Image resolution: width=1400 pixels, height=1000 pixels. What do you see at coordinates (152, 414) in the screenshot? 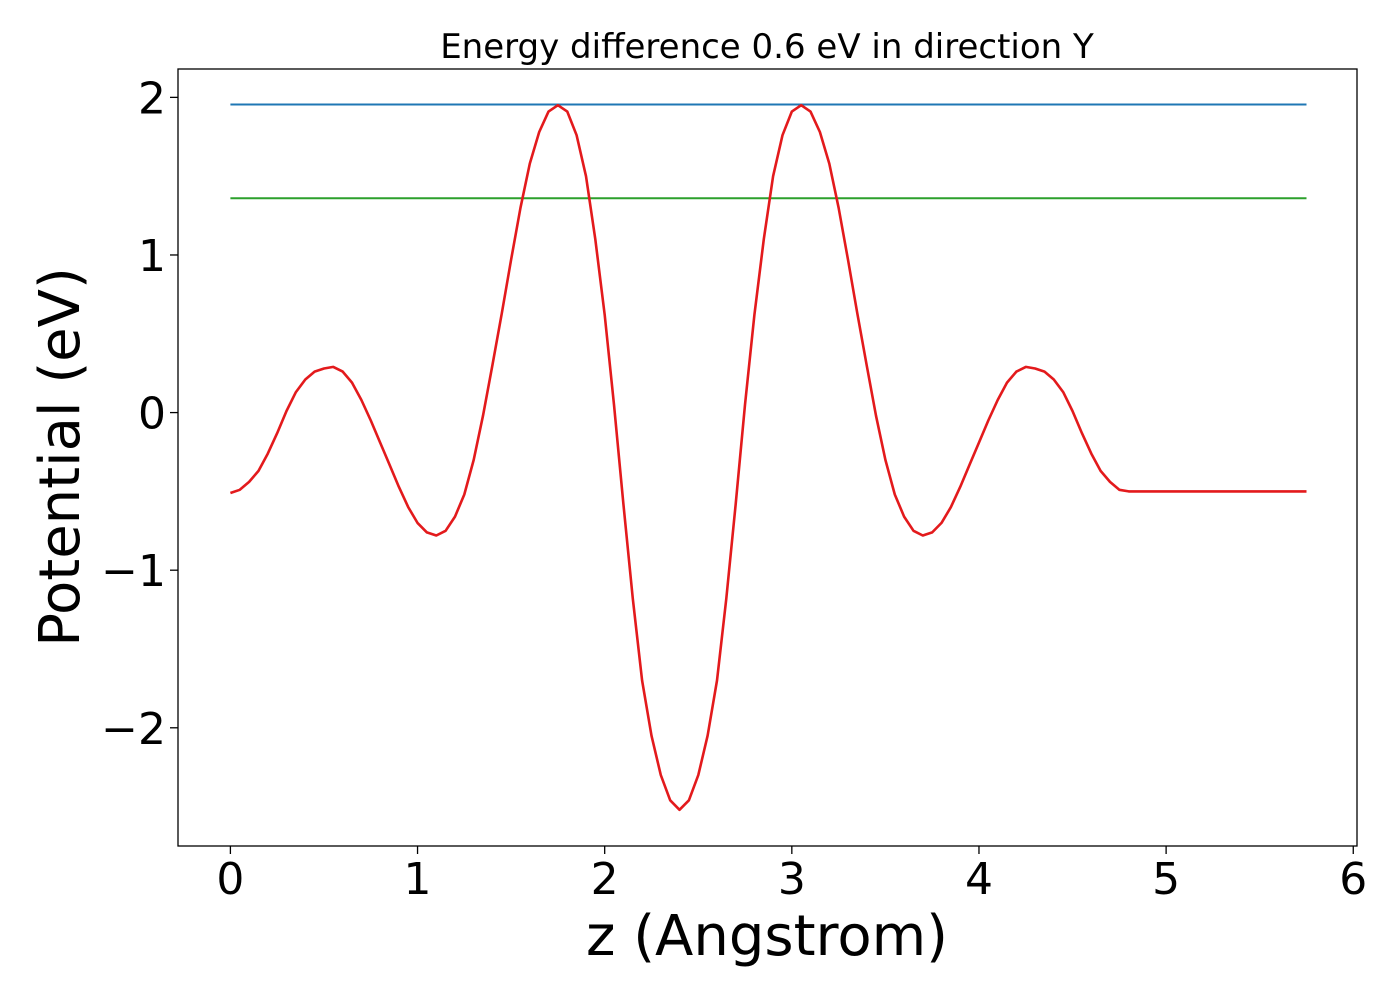
I see `y-tick-label: 0` at bounding box center [152, 414].